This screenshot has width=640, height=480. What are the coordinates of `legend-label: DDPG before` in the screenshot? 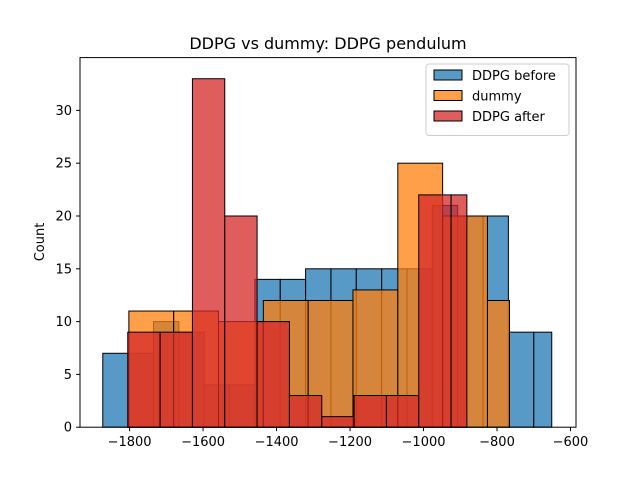 It's located at (514, 76).